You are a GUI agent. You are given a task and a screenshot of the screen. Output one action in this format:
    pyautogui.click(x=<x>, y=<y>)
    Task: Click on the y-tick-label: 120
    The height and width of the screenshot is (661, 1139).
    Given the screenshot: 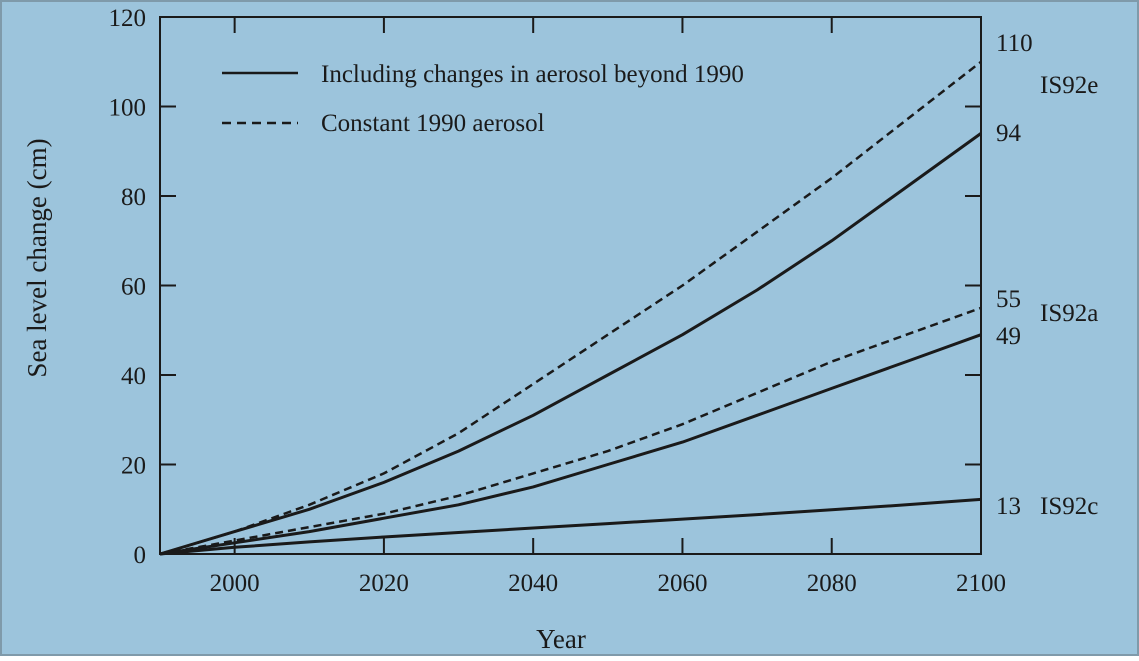 What is the action you would take?
    pyautogui.click(x=128, y=18)
    